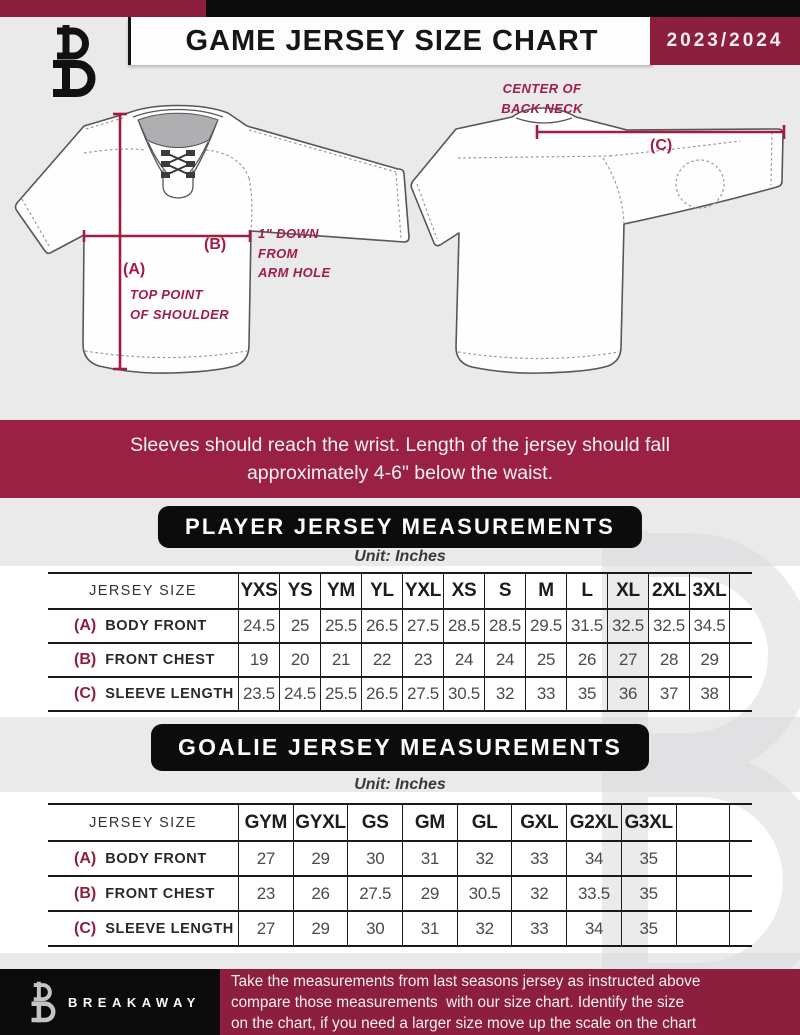 The width and height of the screenshot is (800, 1035). I want to click on size-col-M: M, so click(545, 591).